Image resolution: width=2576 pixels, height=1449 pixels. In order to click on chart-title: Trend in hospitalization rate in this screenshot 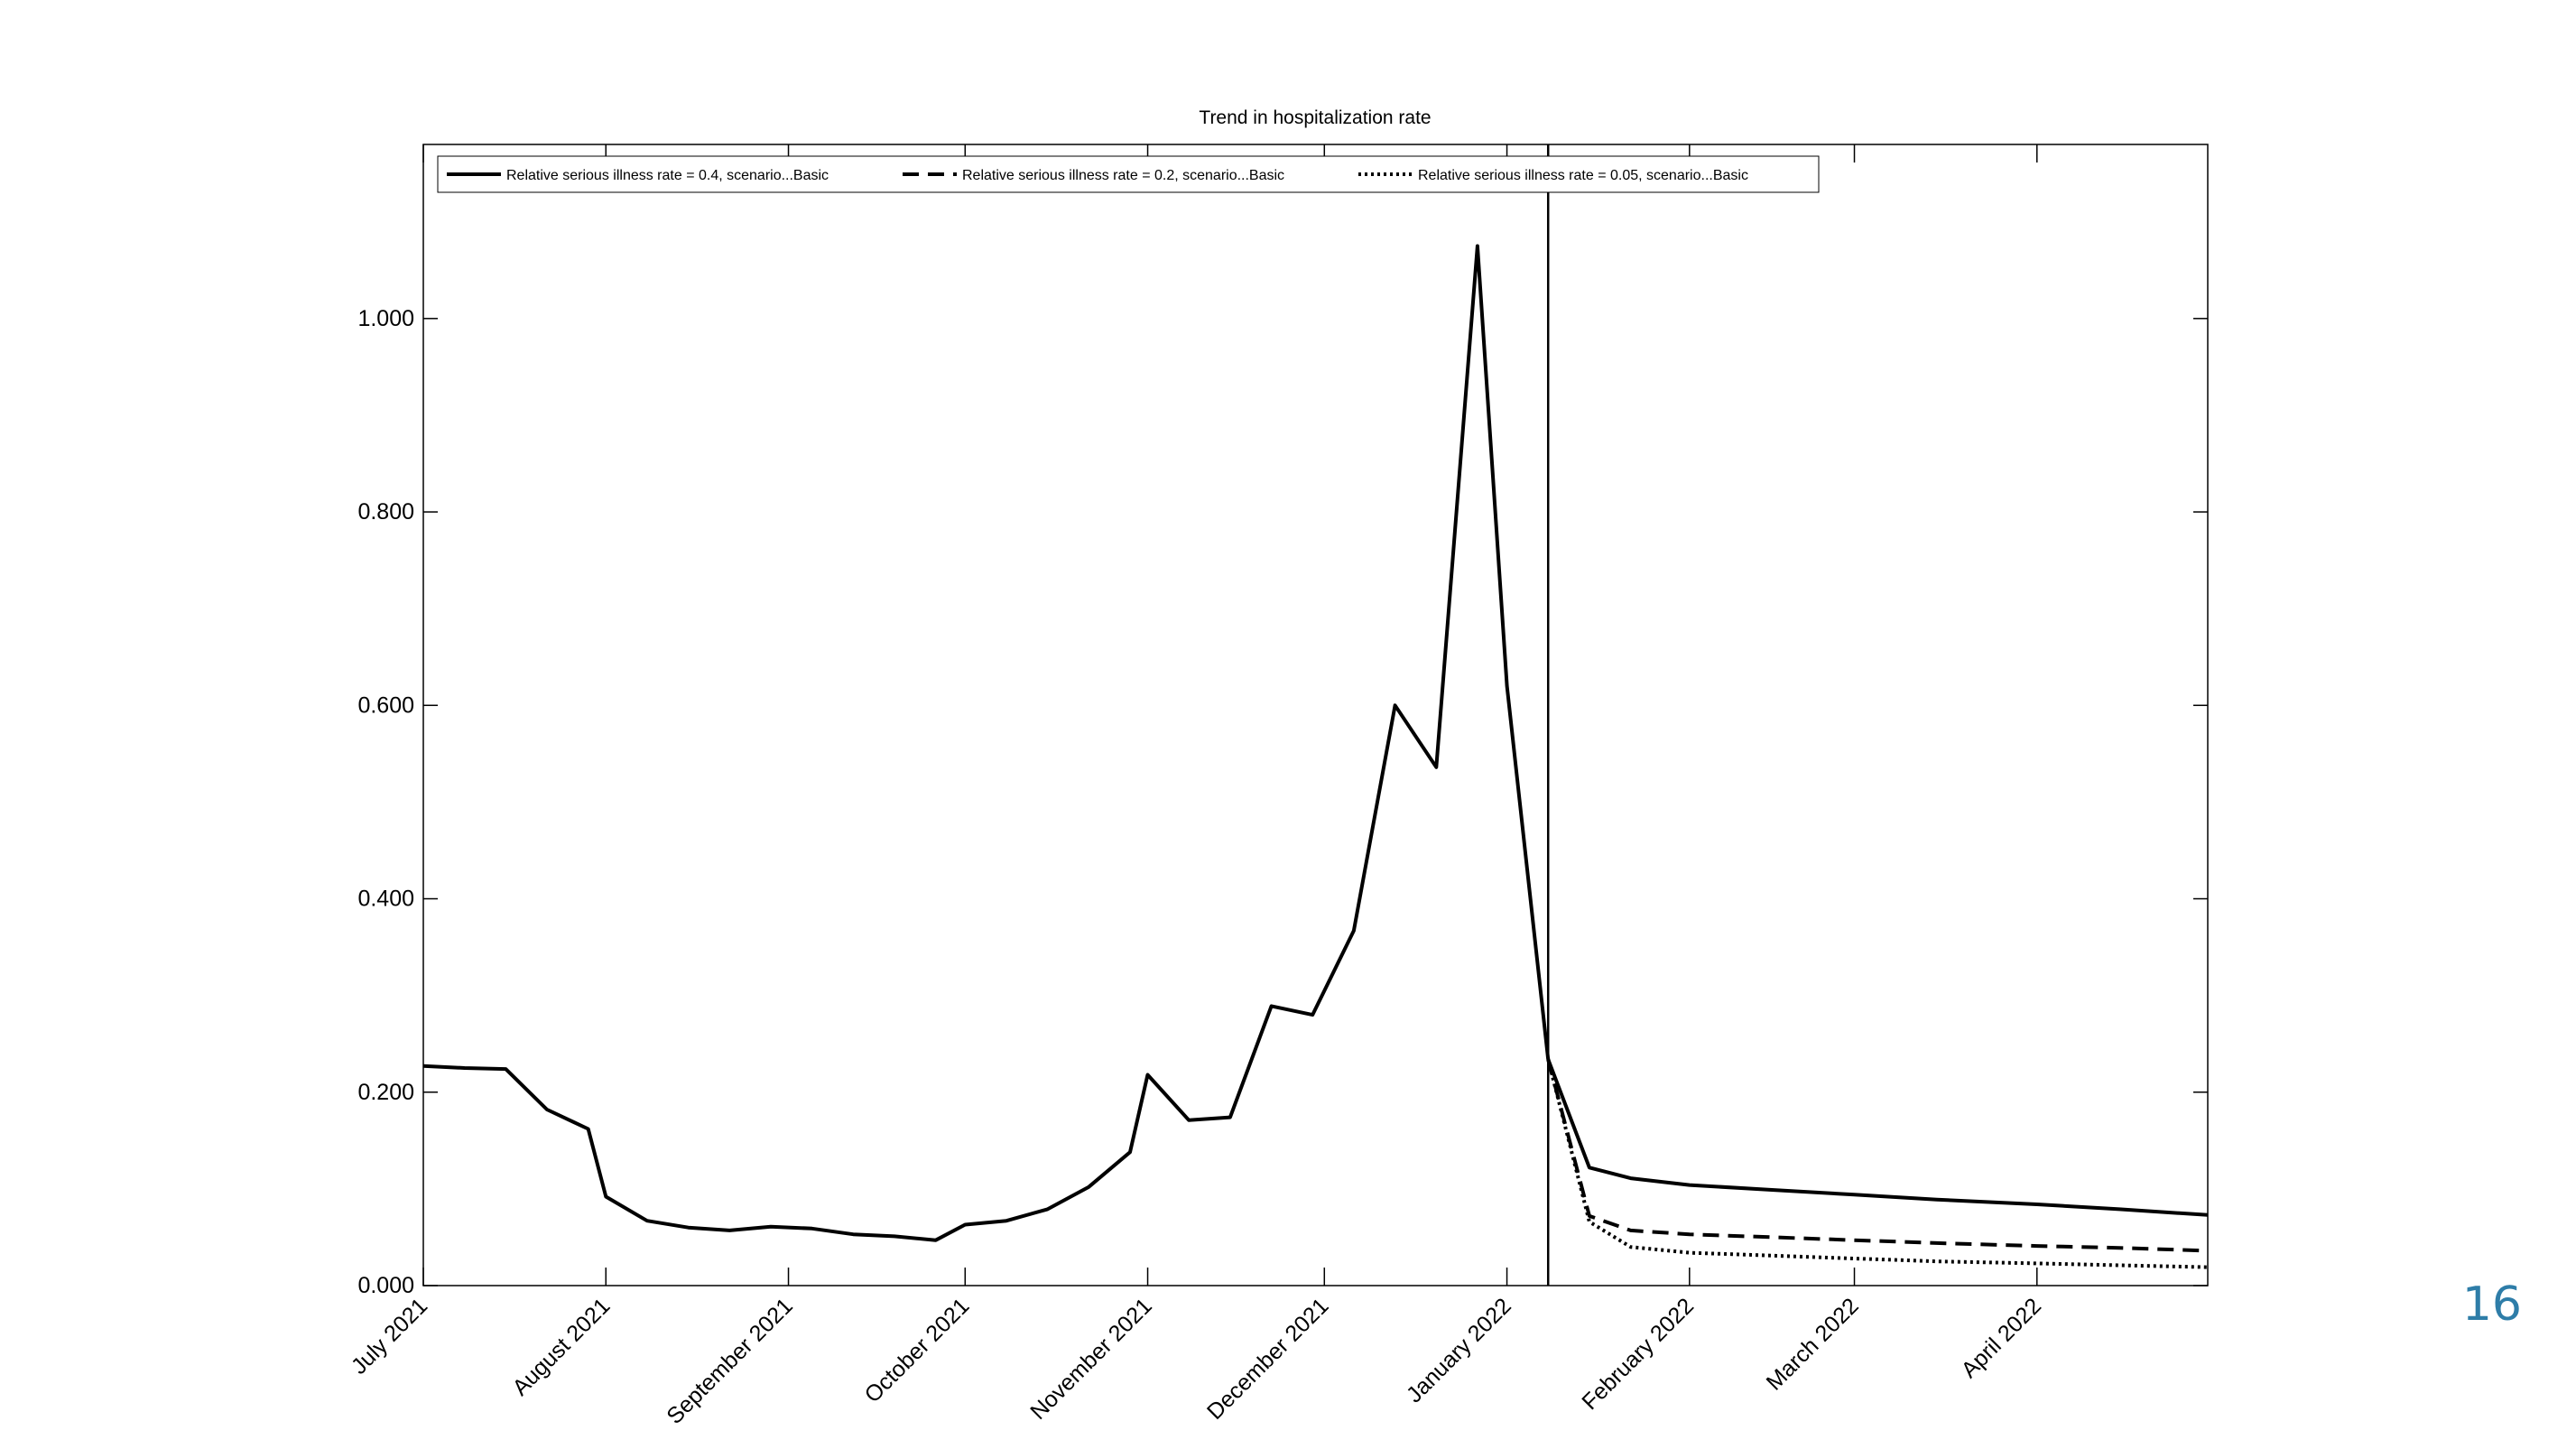, I will do `click(1315, 117)`.